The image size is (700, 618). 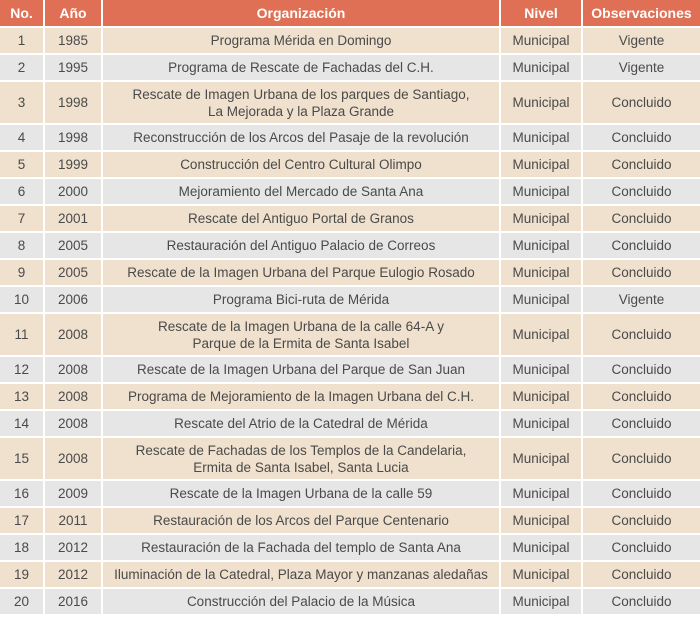 What do you see at coordinates (301, 13) in the screenshot?
I see `header-organization: Organización` at bounding box center [301, 13].